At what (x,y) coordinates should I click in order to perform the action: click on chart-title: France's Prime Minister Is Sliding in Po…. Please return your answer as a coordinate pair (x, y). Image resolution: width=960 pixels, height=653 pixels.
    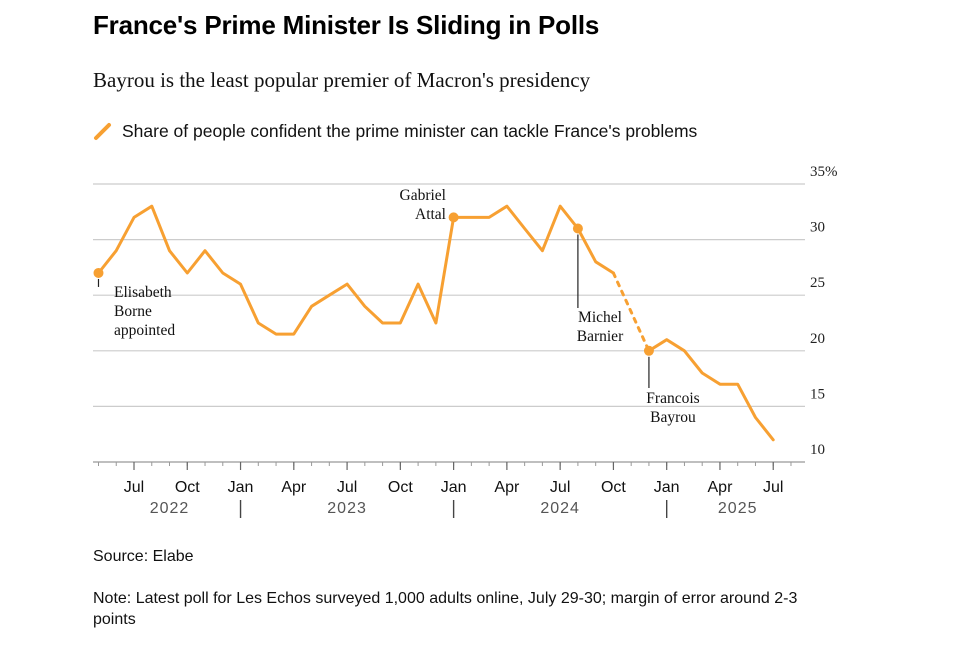
    Looking at the image, I should click on (346, 25).